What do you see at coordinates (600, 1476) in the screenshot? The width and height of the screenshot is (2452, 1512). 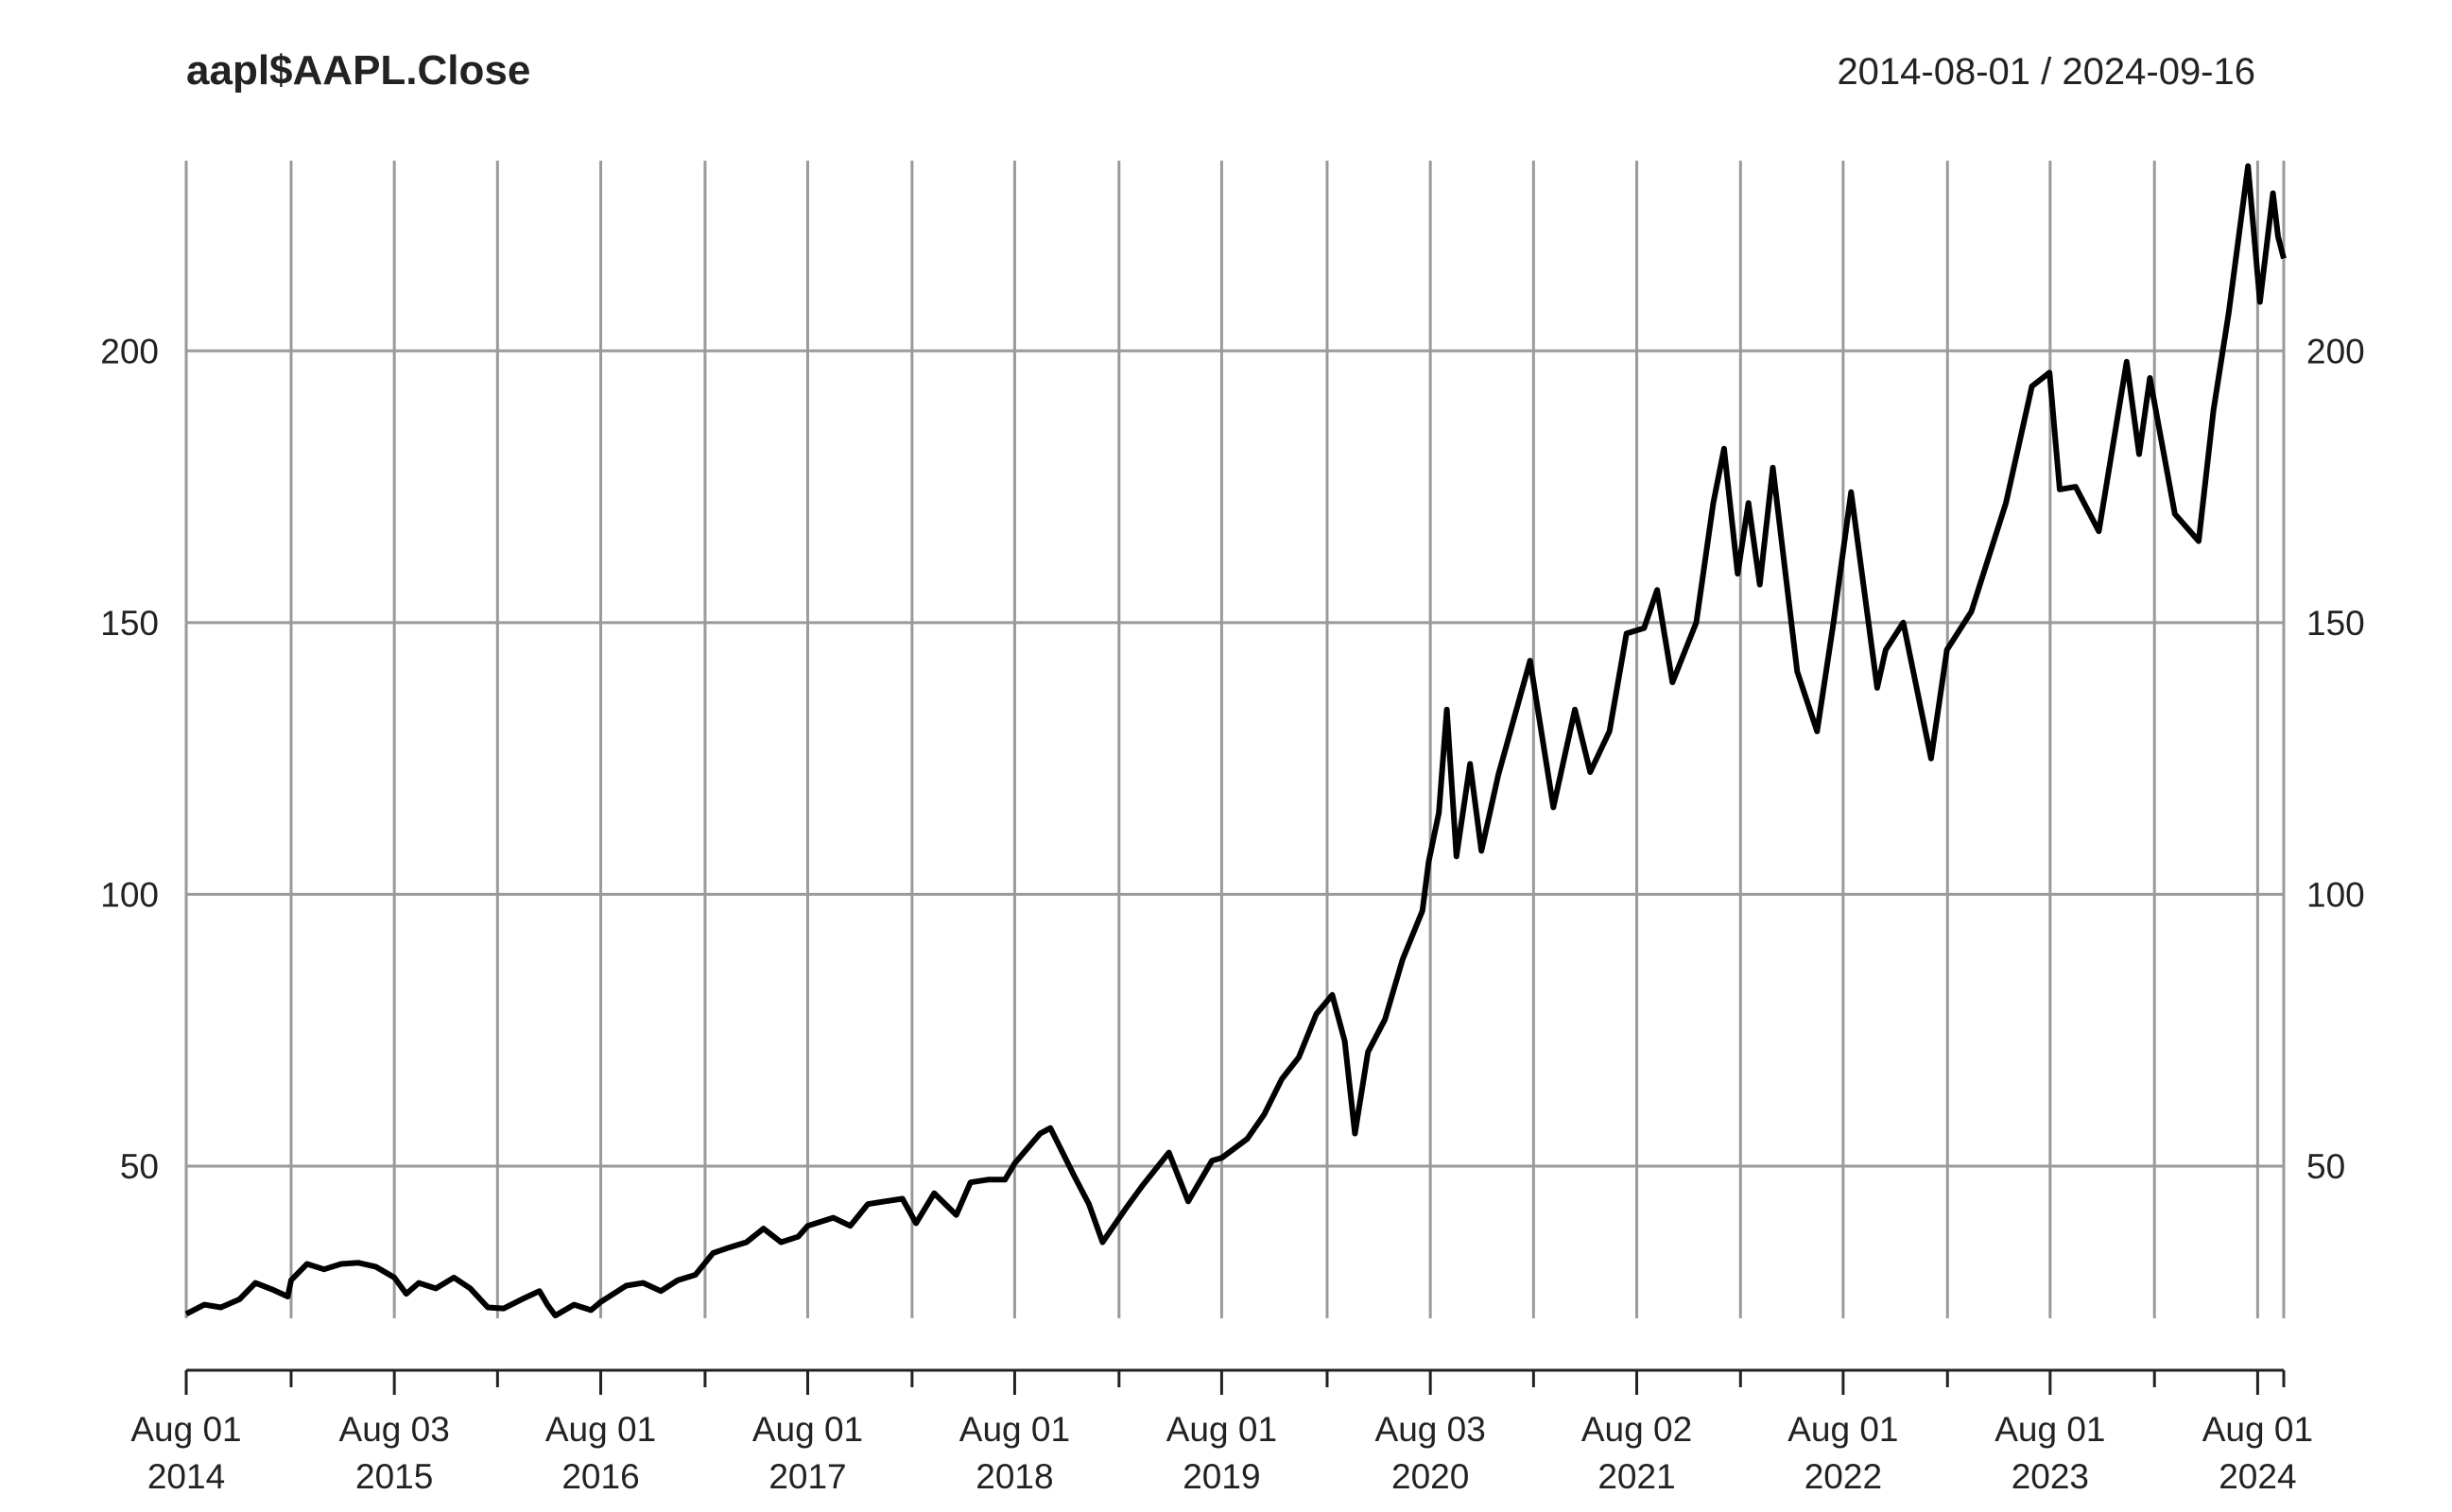 I see `x-tick-label-bottom: 2016` at bounding box center [600, 1476].